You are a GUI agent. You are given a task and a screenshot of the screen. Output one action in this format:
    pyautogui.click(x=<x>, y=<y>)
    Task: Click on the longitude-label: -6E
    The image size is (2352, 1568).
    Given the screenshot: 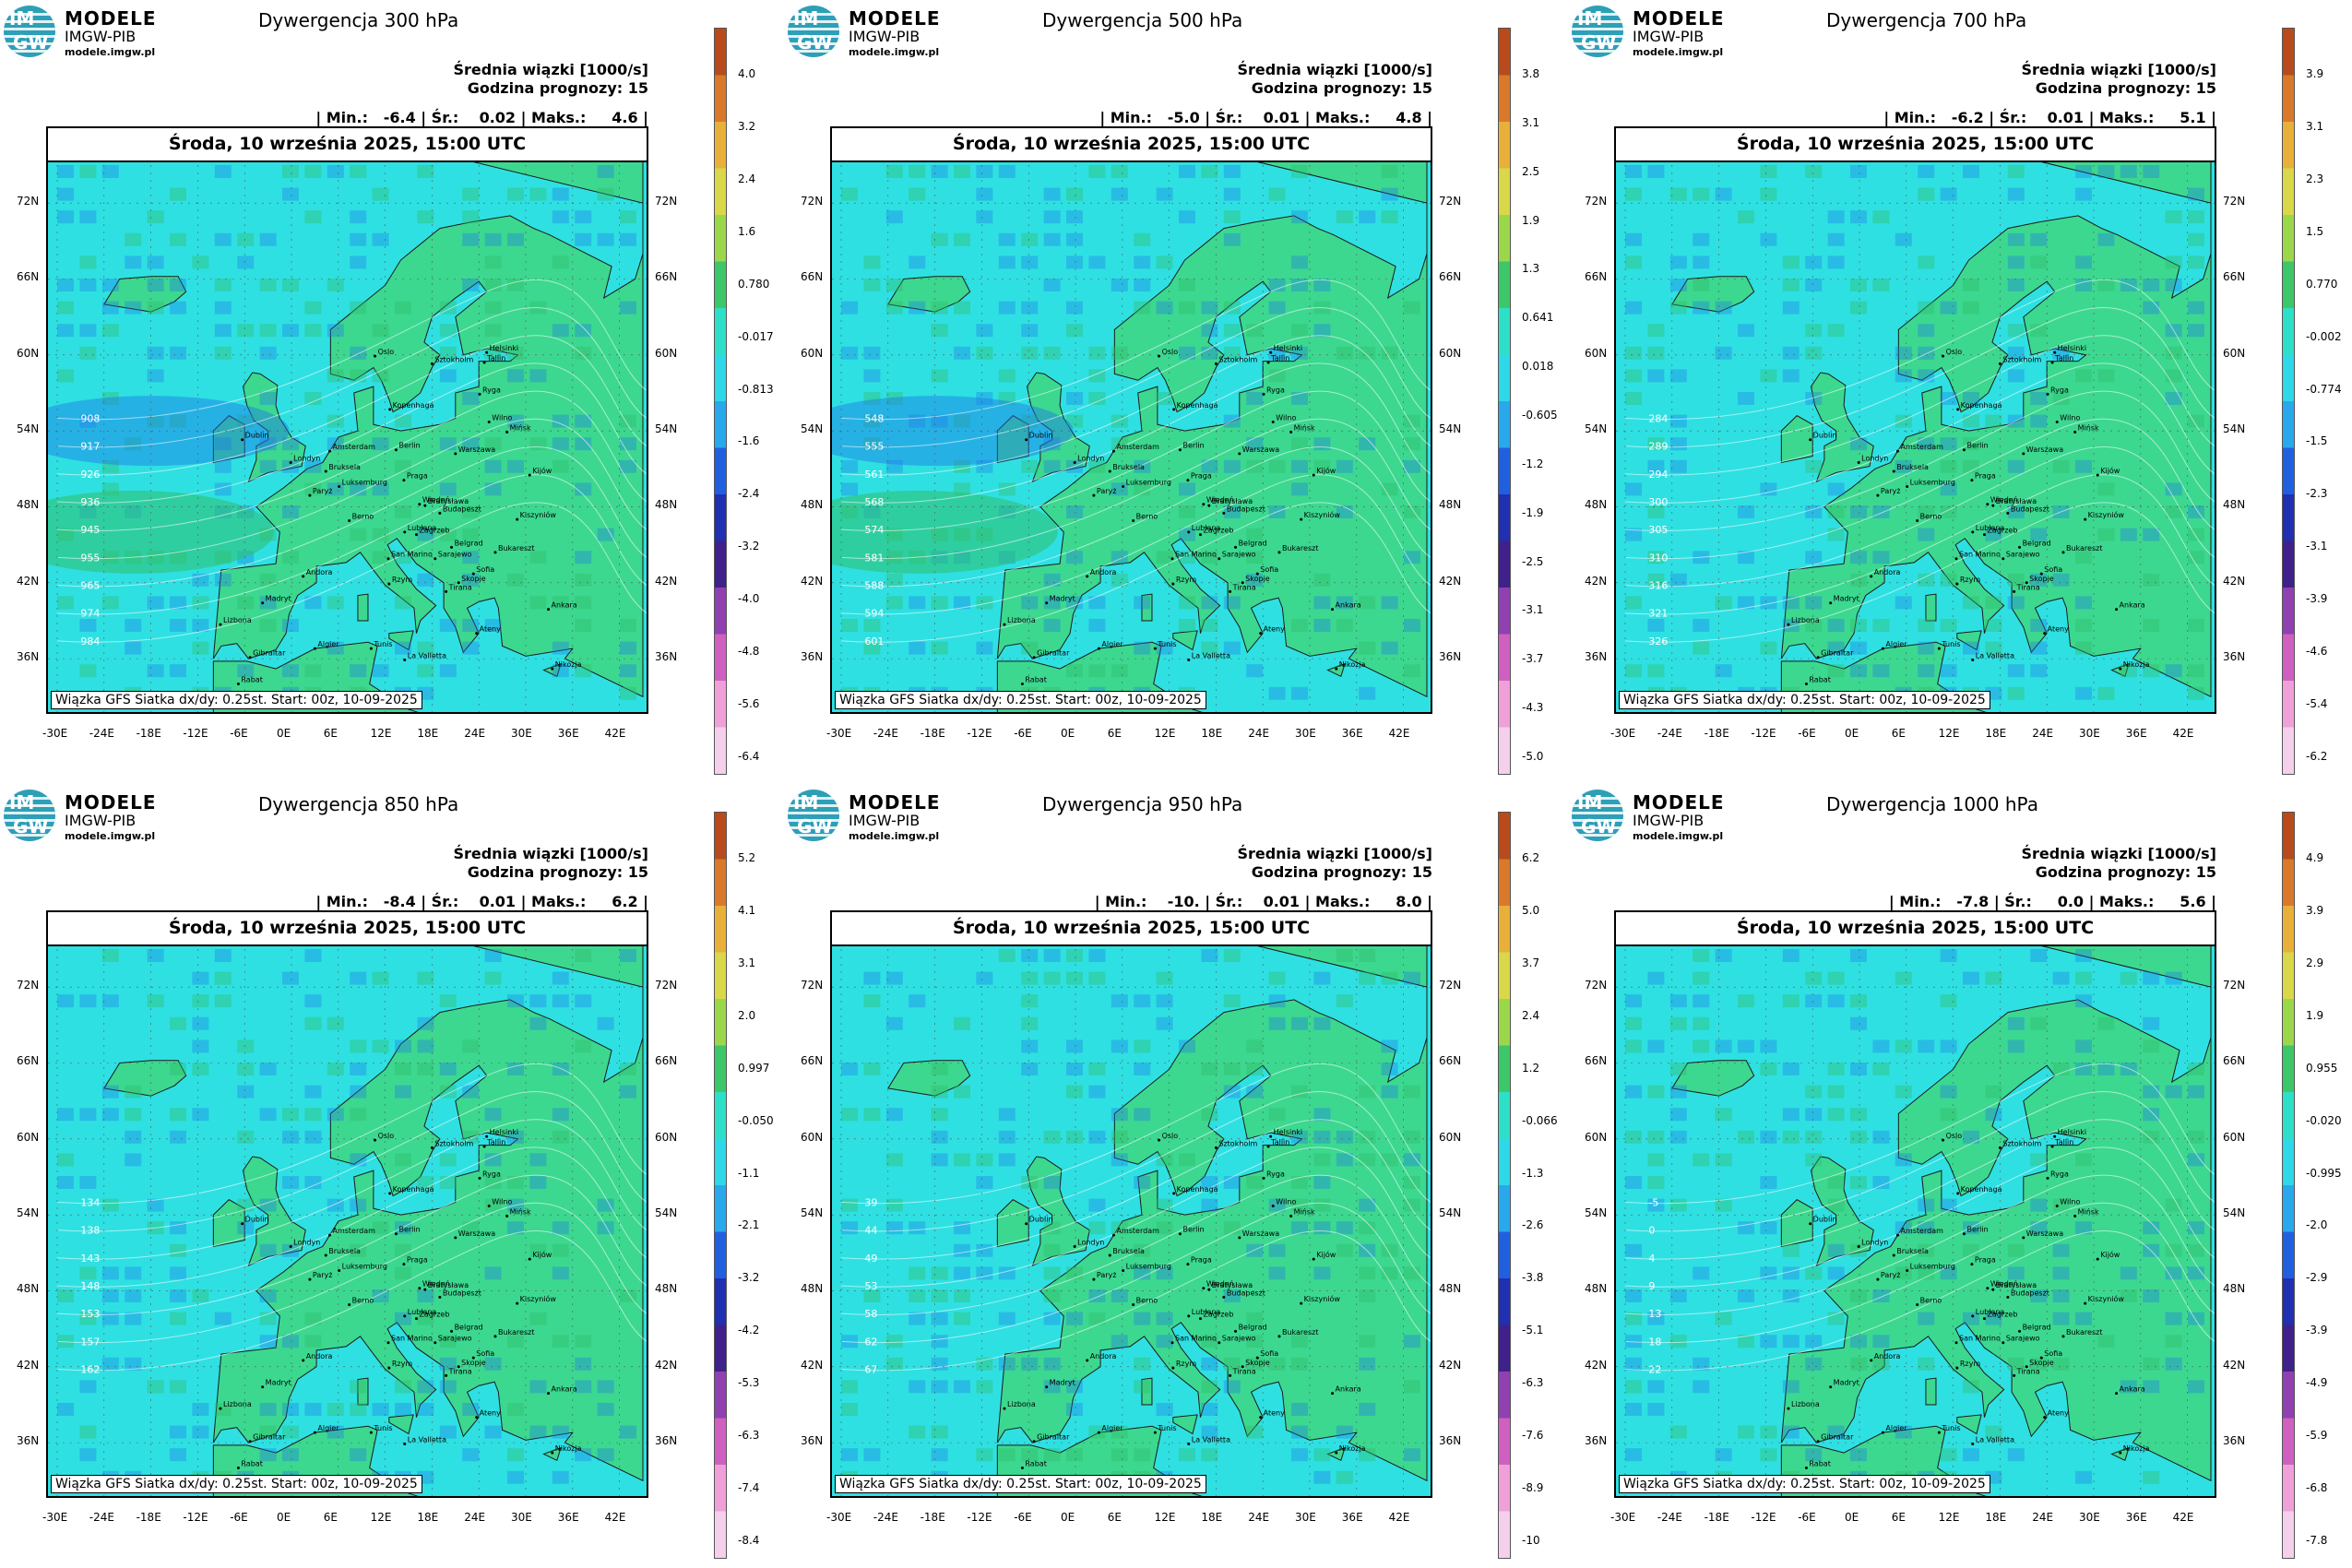 What is the action you would take?
    pyautogui.click(x=1023, y=733)
    